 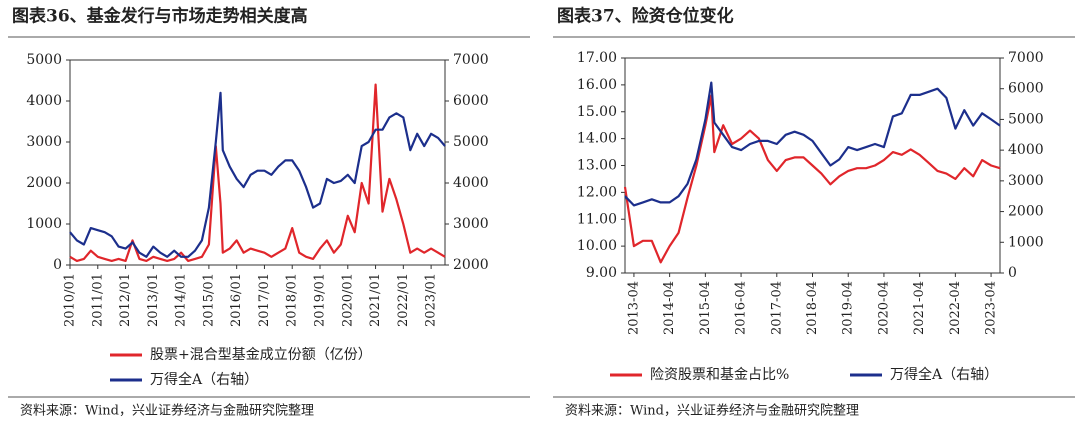 What do you see at coordinates (125, 300) in the screenshot?
I see `x-tick-label: 2012/01` at bounding box center [125, 300].